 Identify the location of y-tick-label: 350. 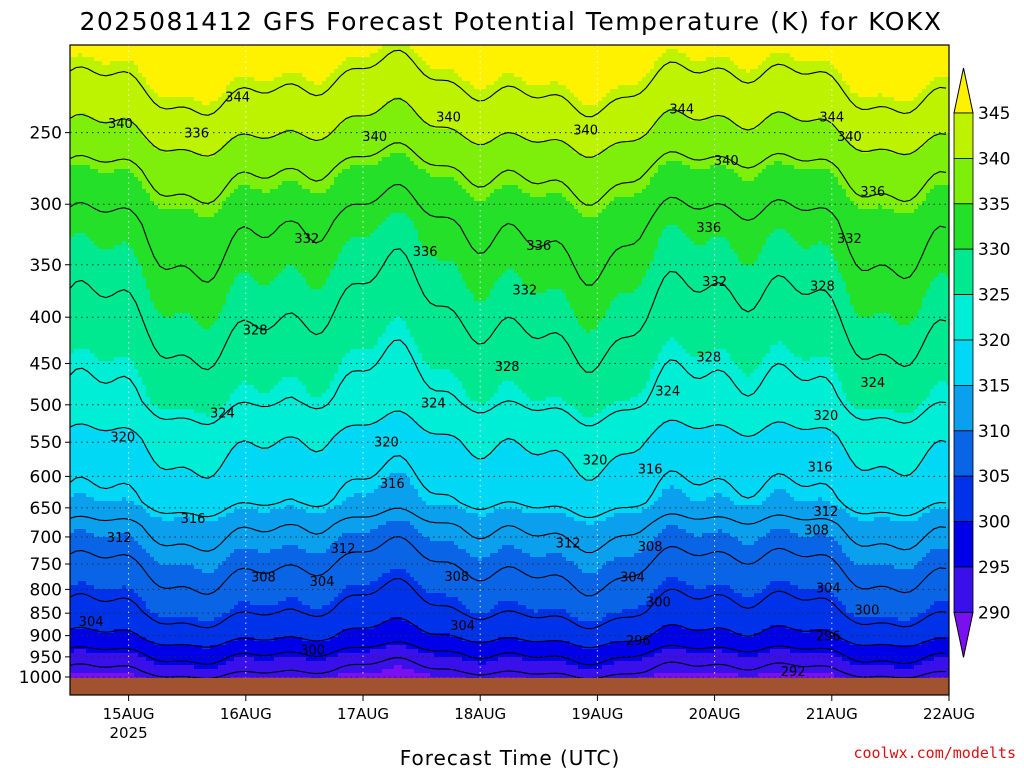
(46, 266).